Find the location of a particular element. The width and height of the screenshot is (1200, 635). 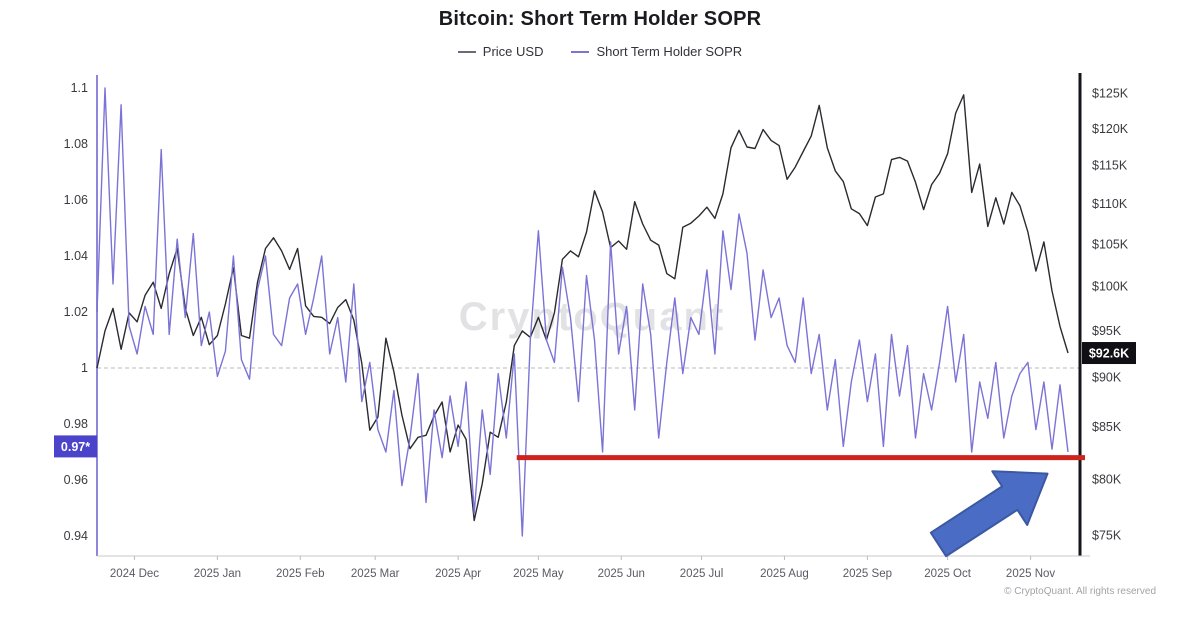

price-value-badge is located at coordinates (1109, 353).